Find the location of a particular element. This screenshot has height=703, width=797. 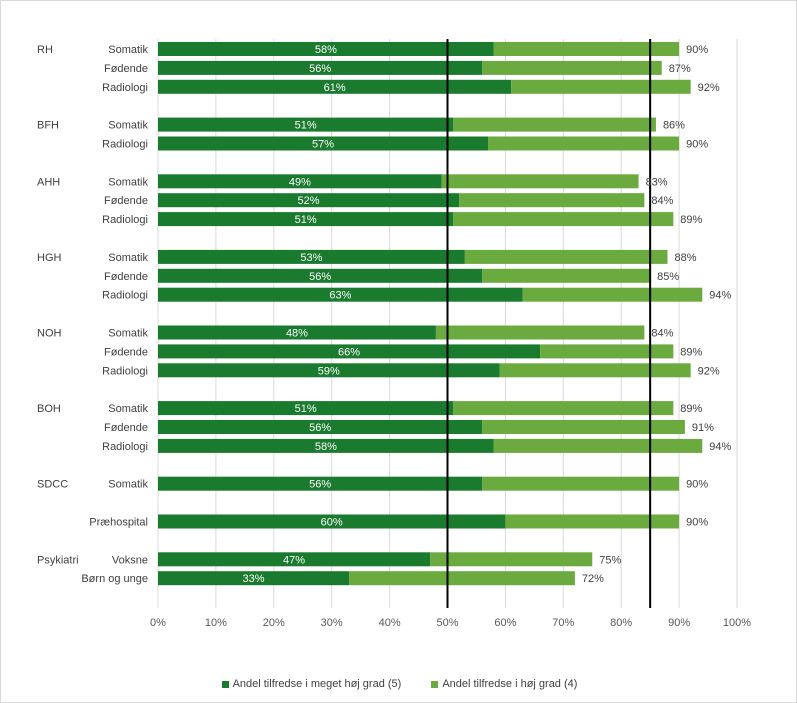

legend-item-high: Andel tilfredse i høj grad (4) is located at coordinates (504, 684).